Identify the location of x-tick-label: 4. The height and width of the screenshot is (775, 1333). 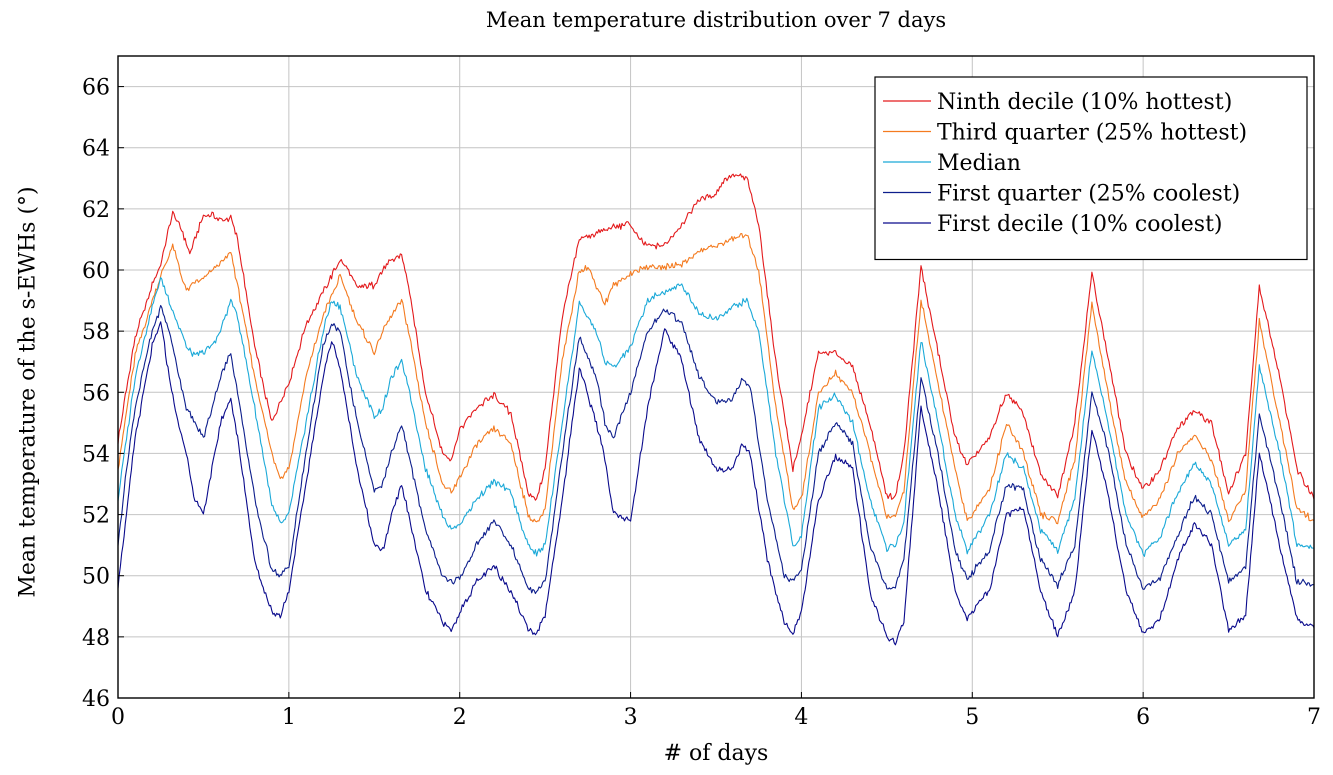
(801, 717).